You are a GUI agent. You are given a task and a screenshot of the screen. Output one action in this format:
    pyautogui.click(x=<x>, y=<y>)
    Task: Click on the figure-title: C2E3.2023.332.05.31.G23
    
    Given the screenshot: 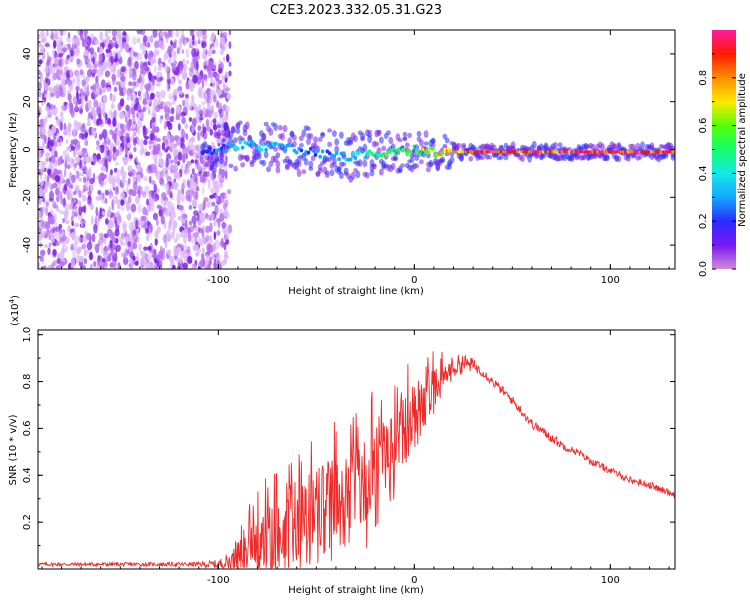 What is the action you would take?
    pyautogui.click(x=356, y=10)
    